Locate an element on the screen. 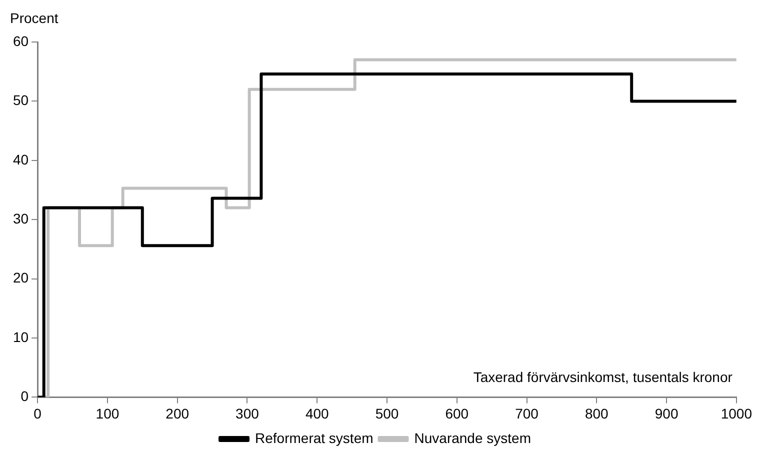  y-tick-label: 10 is located at coordinates (20, 336).